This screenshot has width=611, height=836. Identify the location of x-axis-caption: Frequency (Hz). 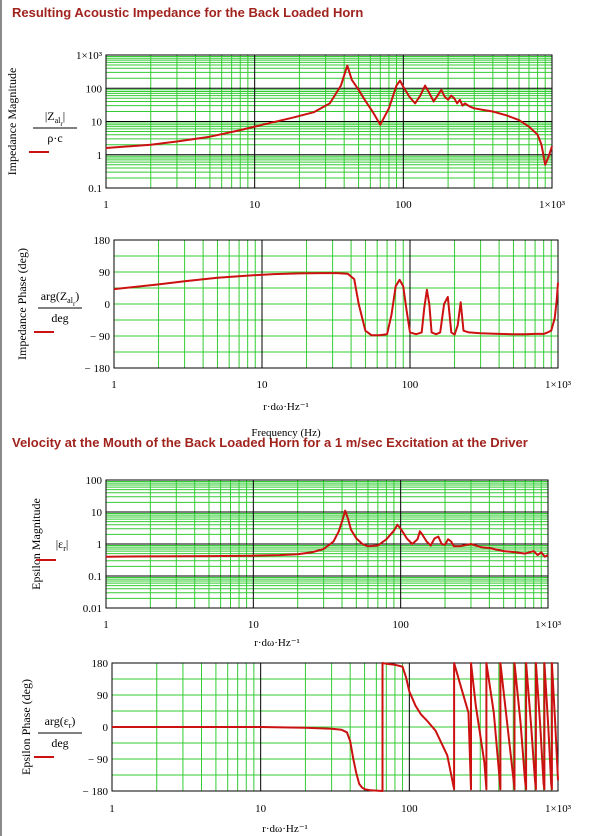
(286, 433).